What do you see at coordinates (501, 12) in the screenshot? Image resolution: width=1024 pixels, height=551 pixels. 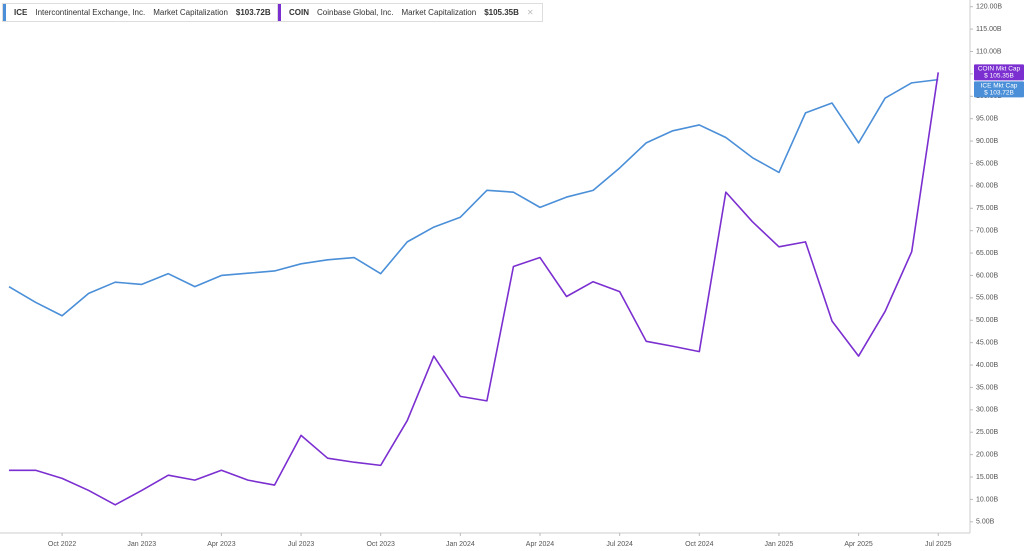 I see `value: $105.35B` at bounding box center [501, 12].